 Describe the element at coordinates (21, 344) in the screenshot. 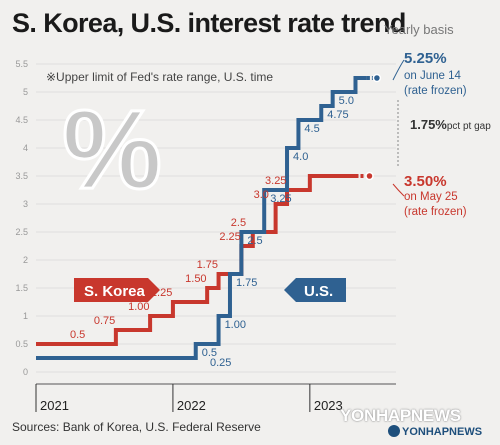

I see `y-tick-label: 0.5` at that location.